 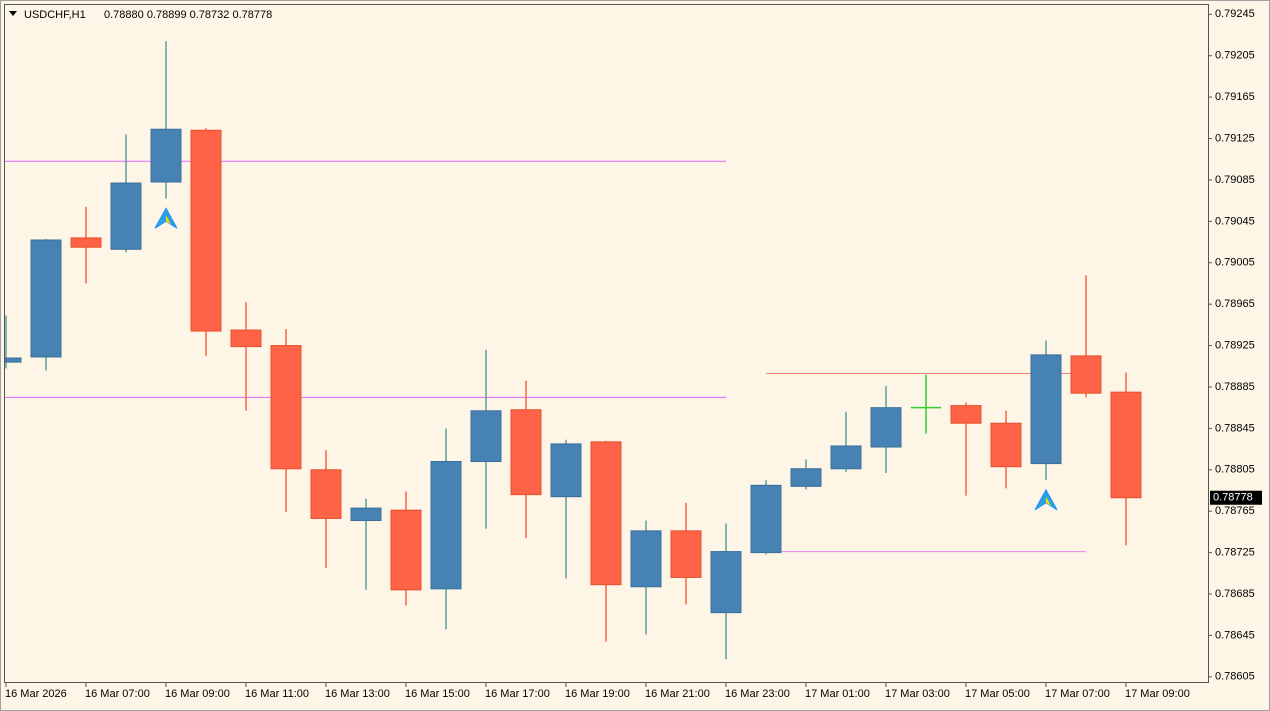 I want to click on x-tick-label: 17 Mar 05:00, so click(x=997, y=694).